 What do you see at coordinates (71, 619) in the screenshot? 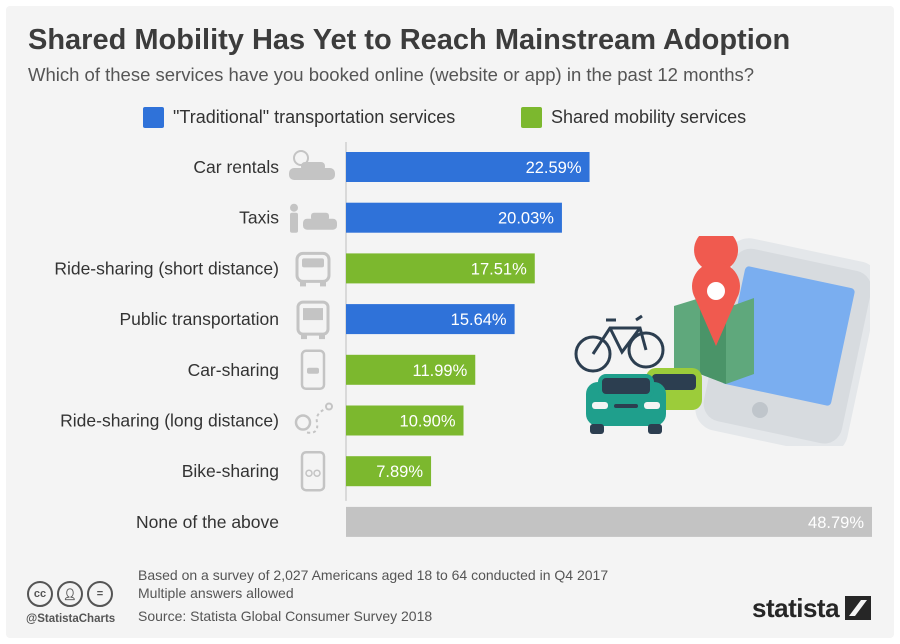
I see `twitter-handle: @StatistaCharts` at bounding box center [71, 619].